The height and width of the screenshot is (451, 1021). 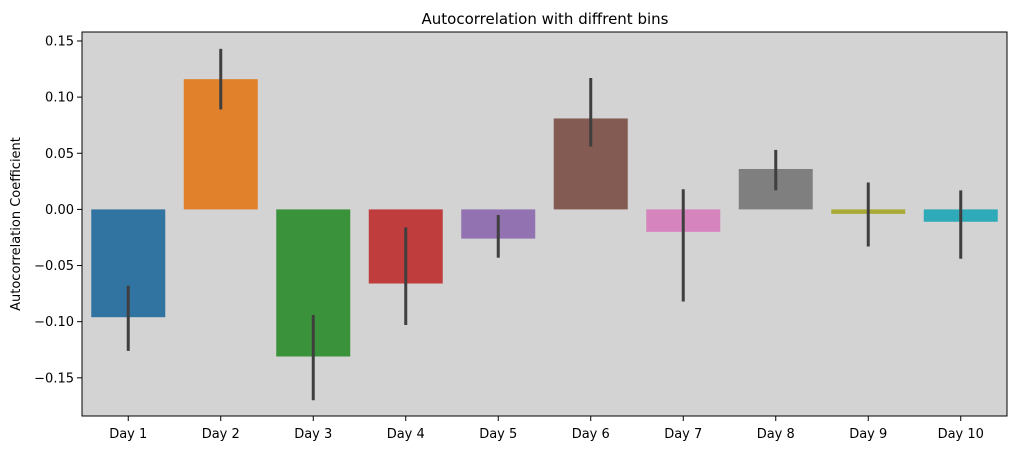 I want to click on y-tick-label: −0.05, so click(x=54, y=266).